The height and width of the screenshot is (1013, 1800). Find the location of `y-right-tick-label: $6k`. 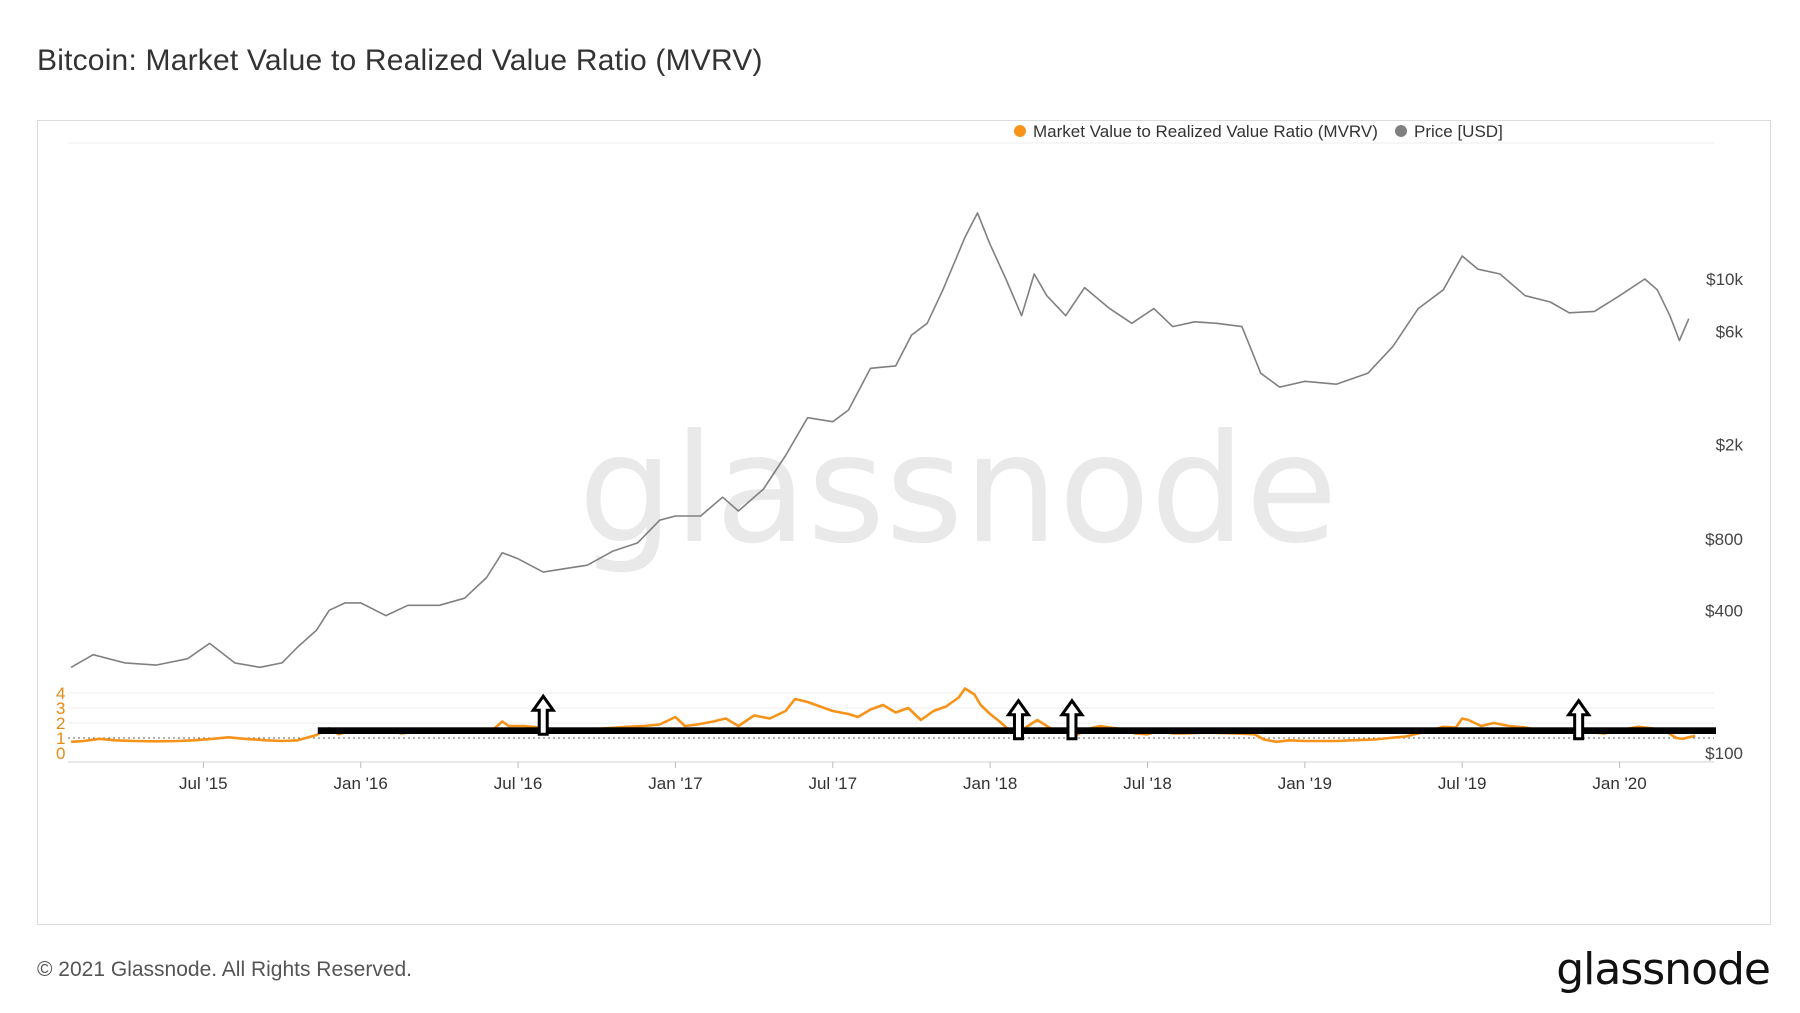

y-right-tick-label: $6k is located at coordinates (1730, 332).